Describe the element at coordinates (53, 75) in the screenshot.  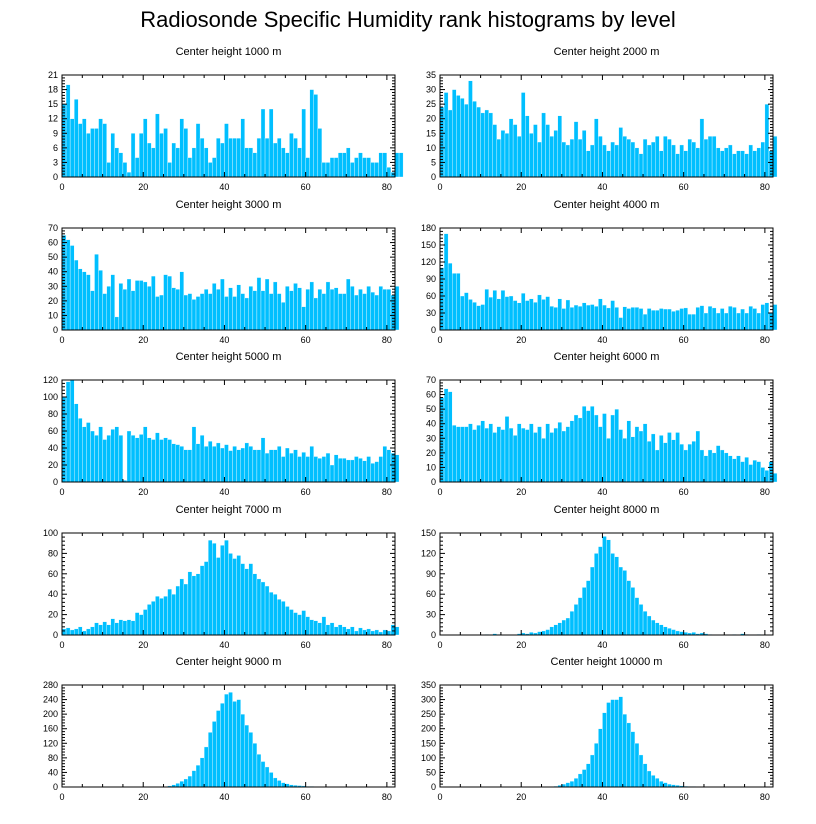
I see `y-tick-label: 21` at that location.